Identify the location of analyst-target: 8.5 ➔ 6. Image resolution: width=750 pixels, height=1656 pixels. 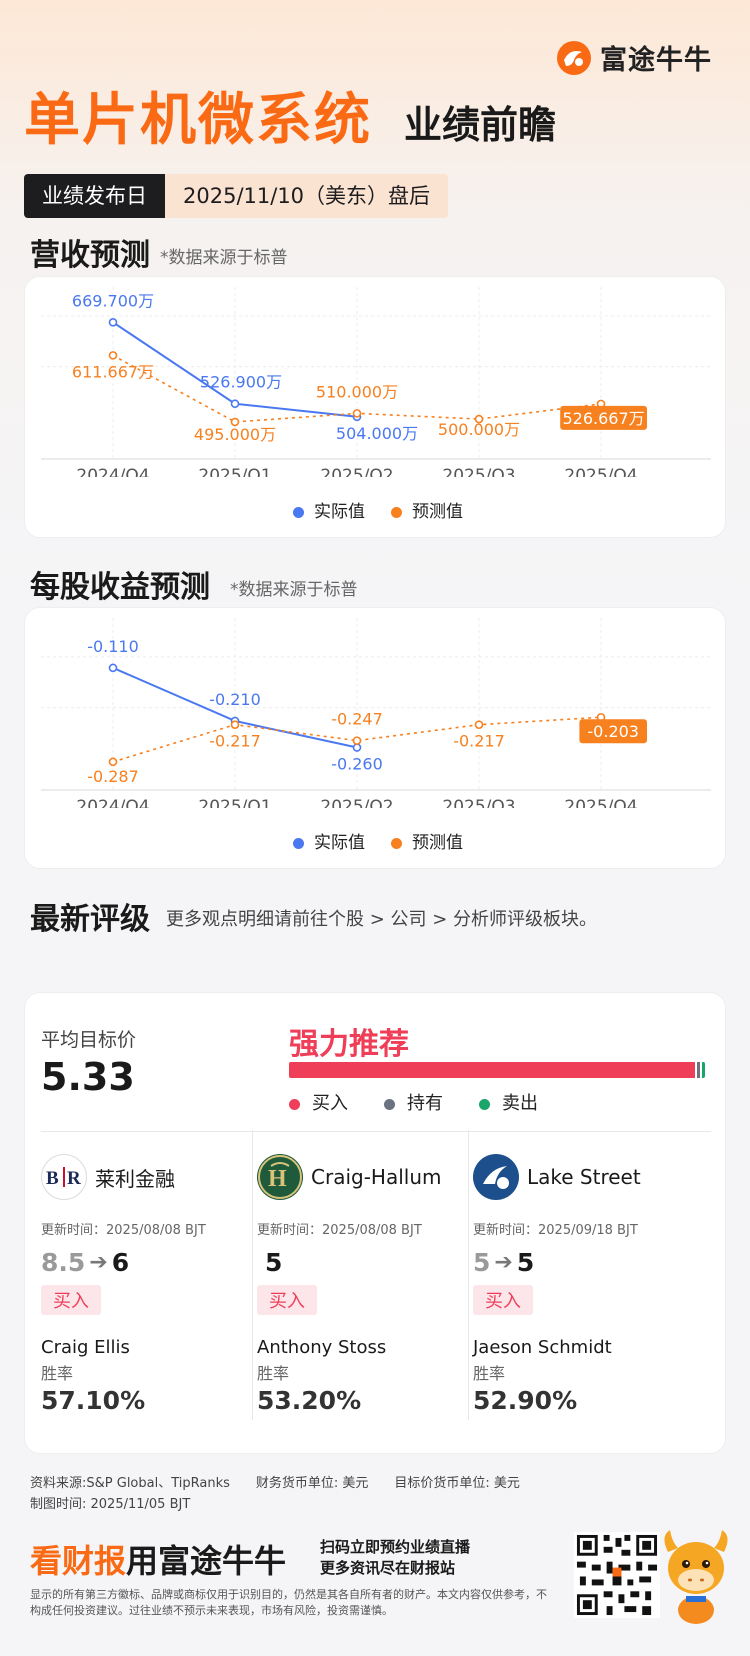
(148, 1262).